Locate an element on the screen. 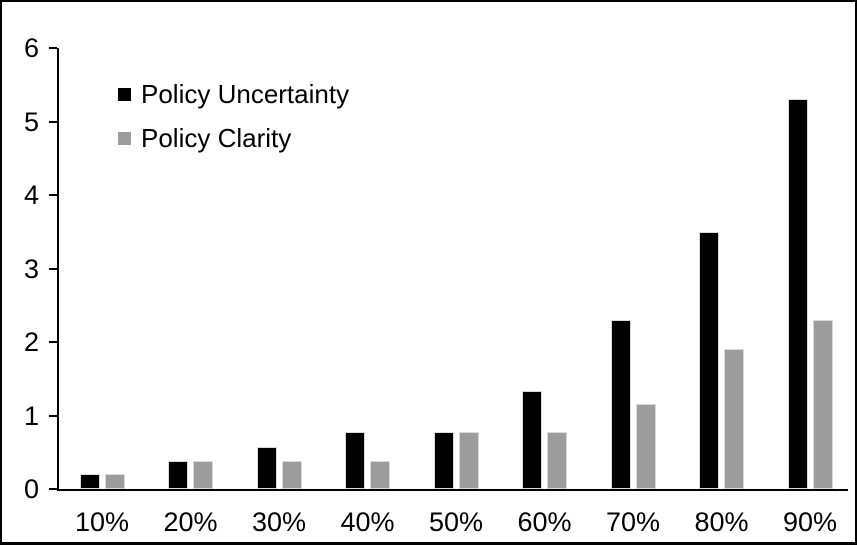 The image size is (857, 545). bar-policy-clarity-20% is located at coordinates (203, 475).